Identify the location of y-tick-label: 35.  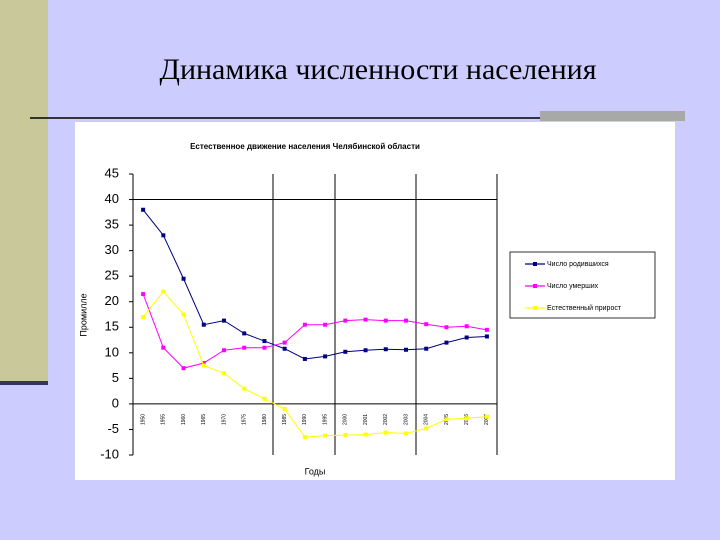
(112, 224).